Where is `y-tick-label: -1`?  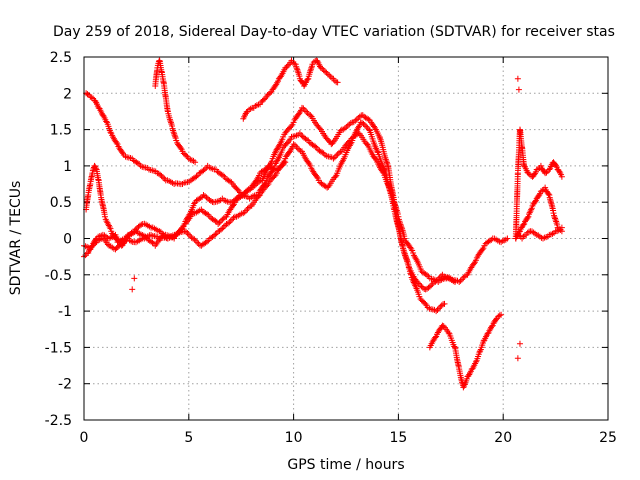
y-tick-label: -1 is located at coordinates (65, 312).